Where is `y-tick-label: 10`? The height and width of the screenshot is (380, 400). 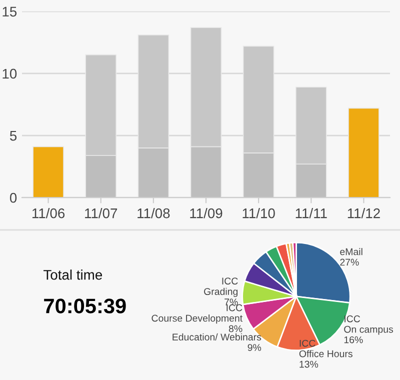 y-tick-label: 10 is located at coordinates (9, 73).